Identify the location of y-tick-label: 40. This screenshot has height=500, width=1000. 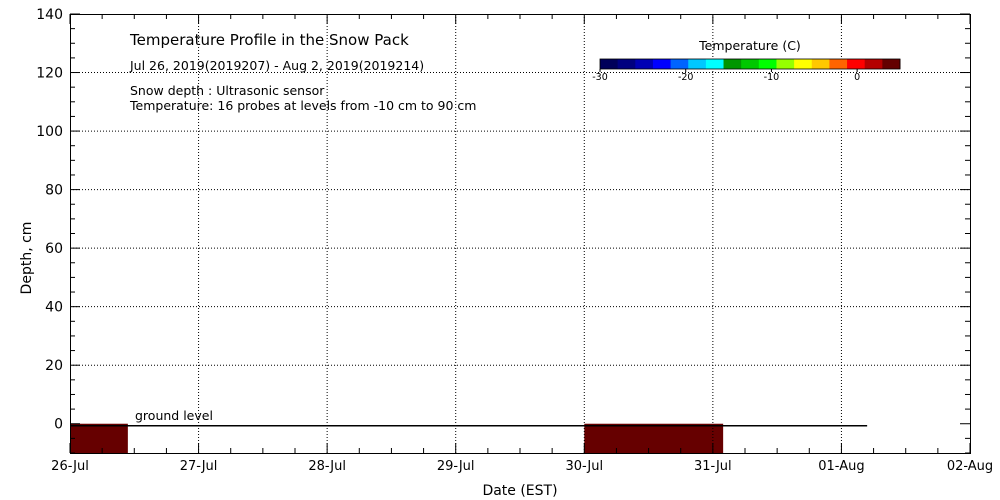
(54, 308).